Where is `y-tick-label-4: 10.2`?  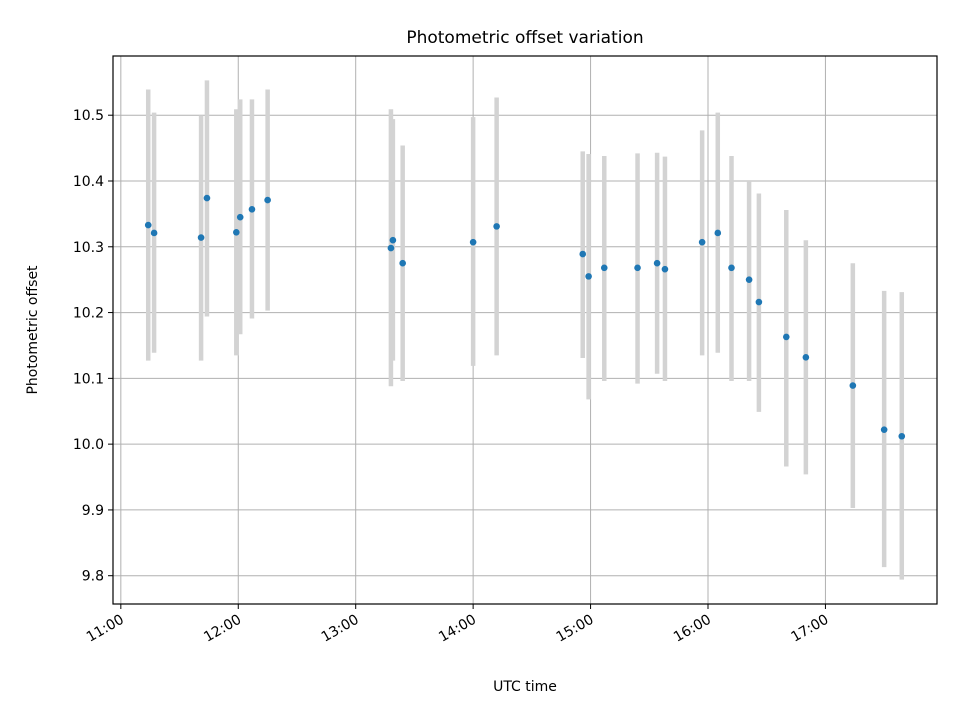 y-tick-label-4: 10.2 is located at coordinates (88, 314).